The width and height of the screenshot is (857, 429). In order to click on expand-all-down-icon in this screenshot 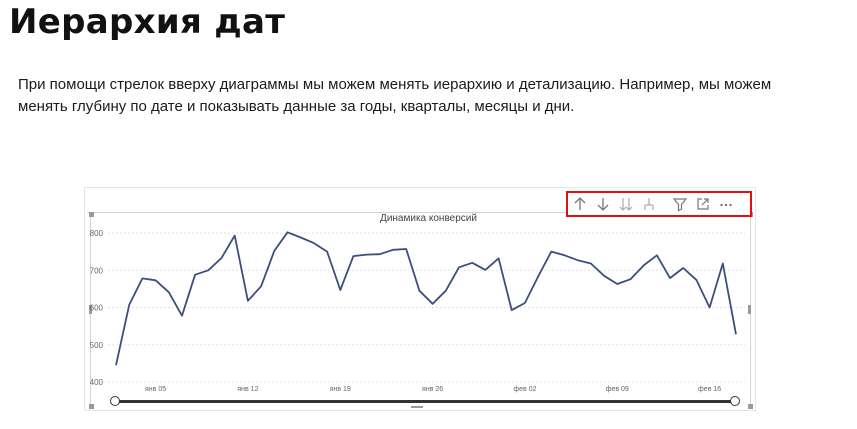, I will do `click(625, 204)`.